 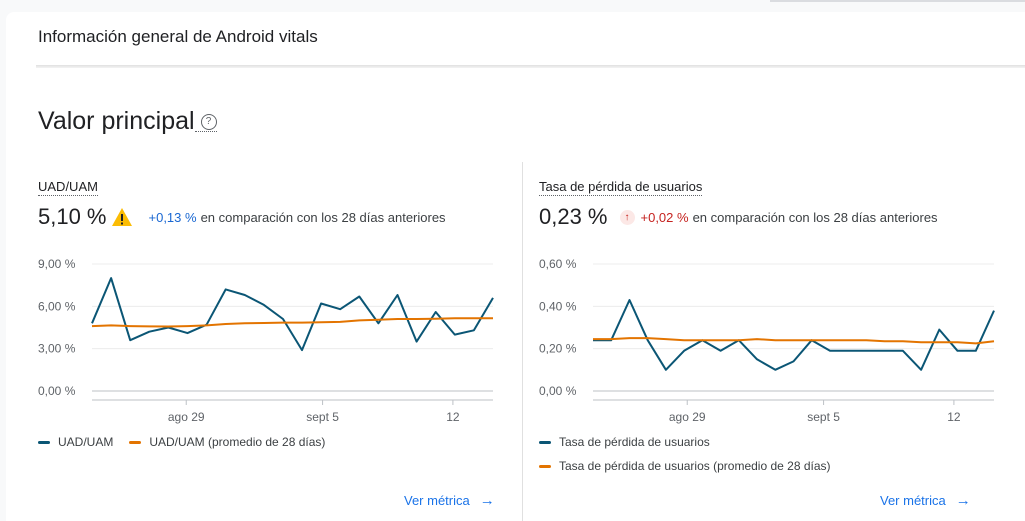 I want to click on column-divider, so click(x=522, y=341).